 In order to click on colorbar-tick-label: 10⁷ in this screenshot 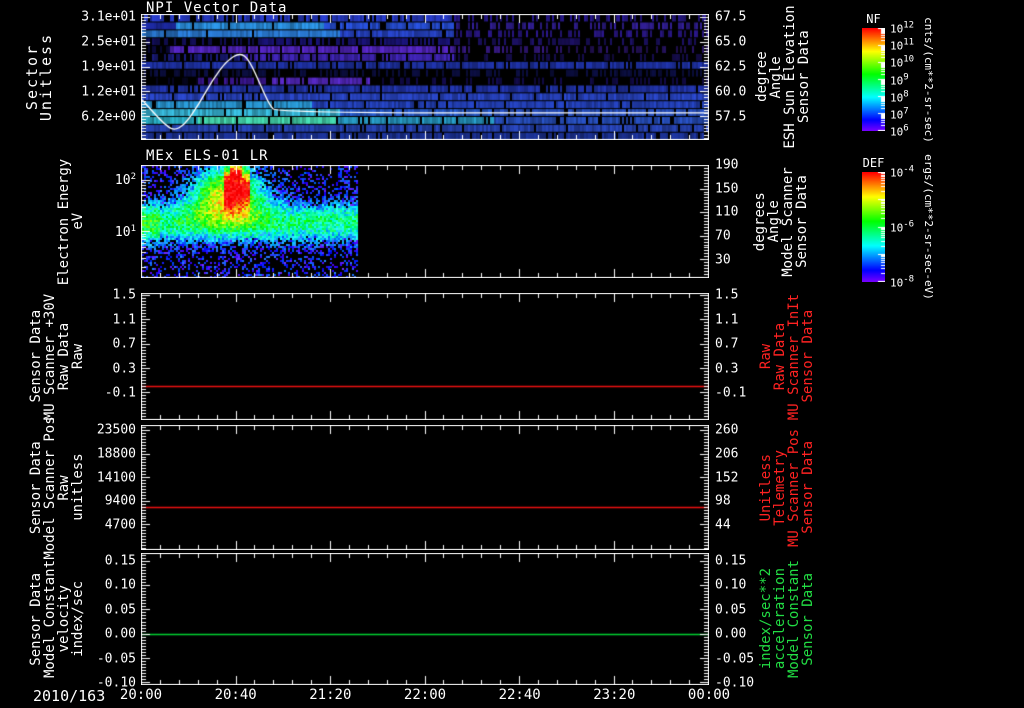, I will do `click(899, 114)`.